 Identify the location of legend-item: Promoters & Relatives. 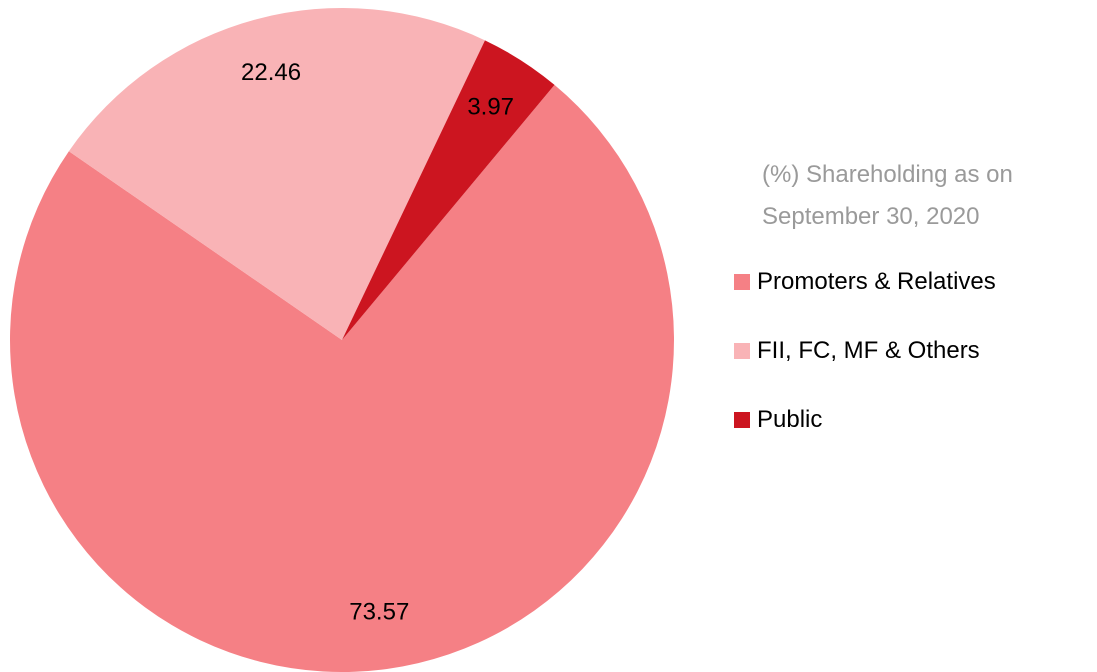
(865, 282).